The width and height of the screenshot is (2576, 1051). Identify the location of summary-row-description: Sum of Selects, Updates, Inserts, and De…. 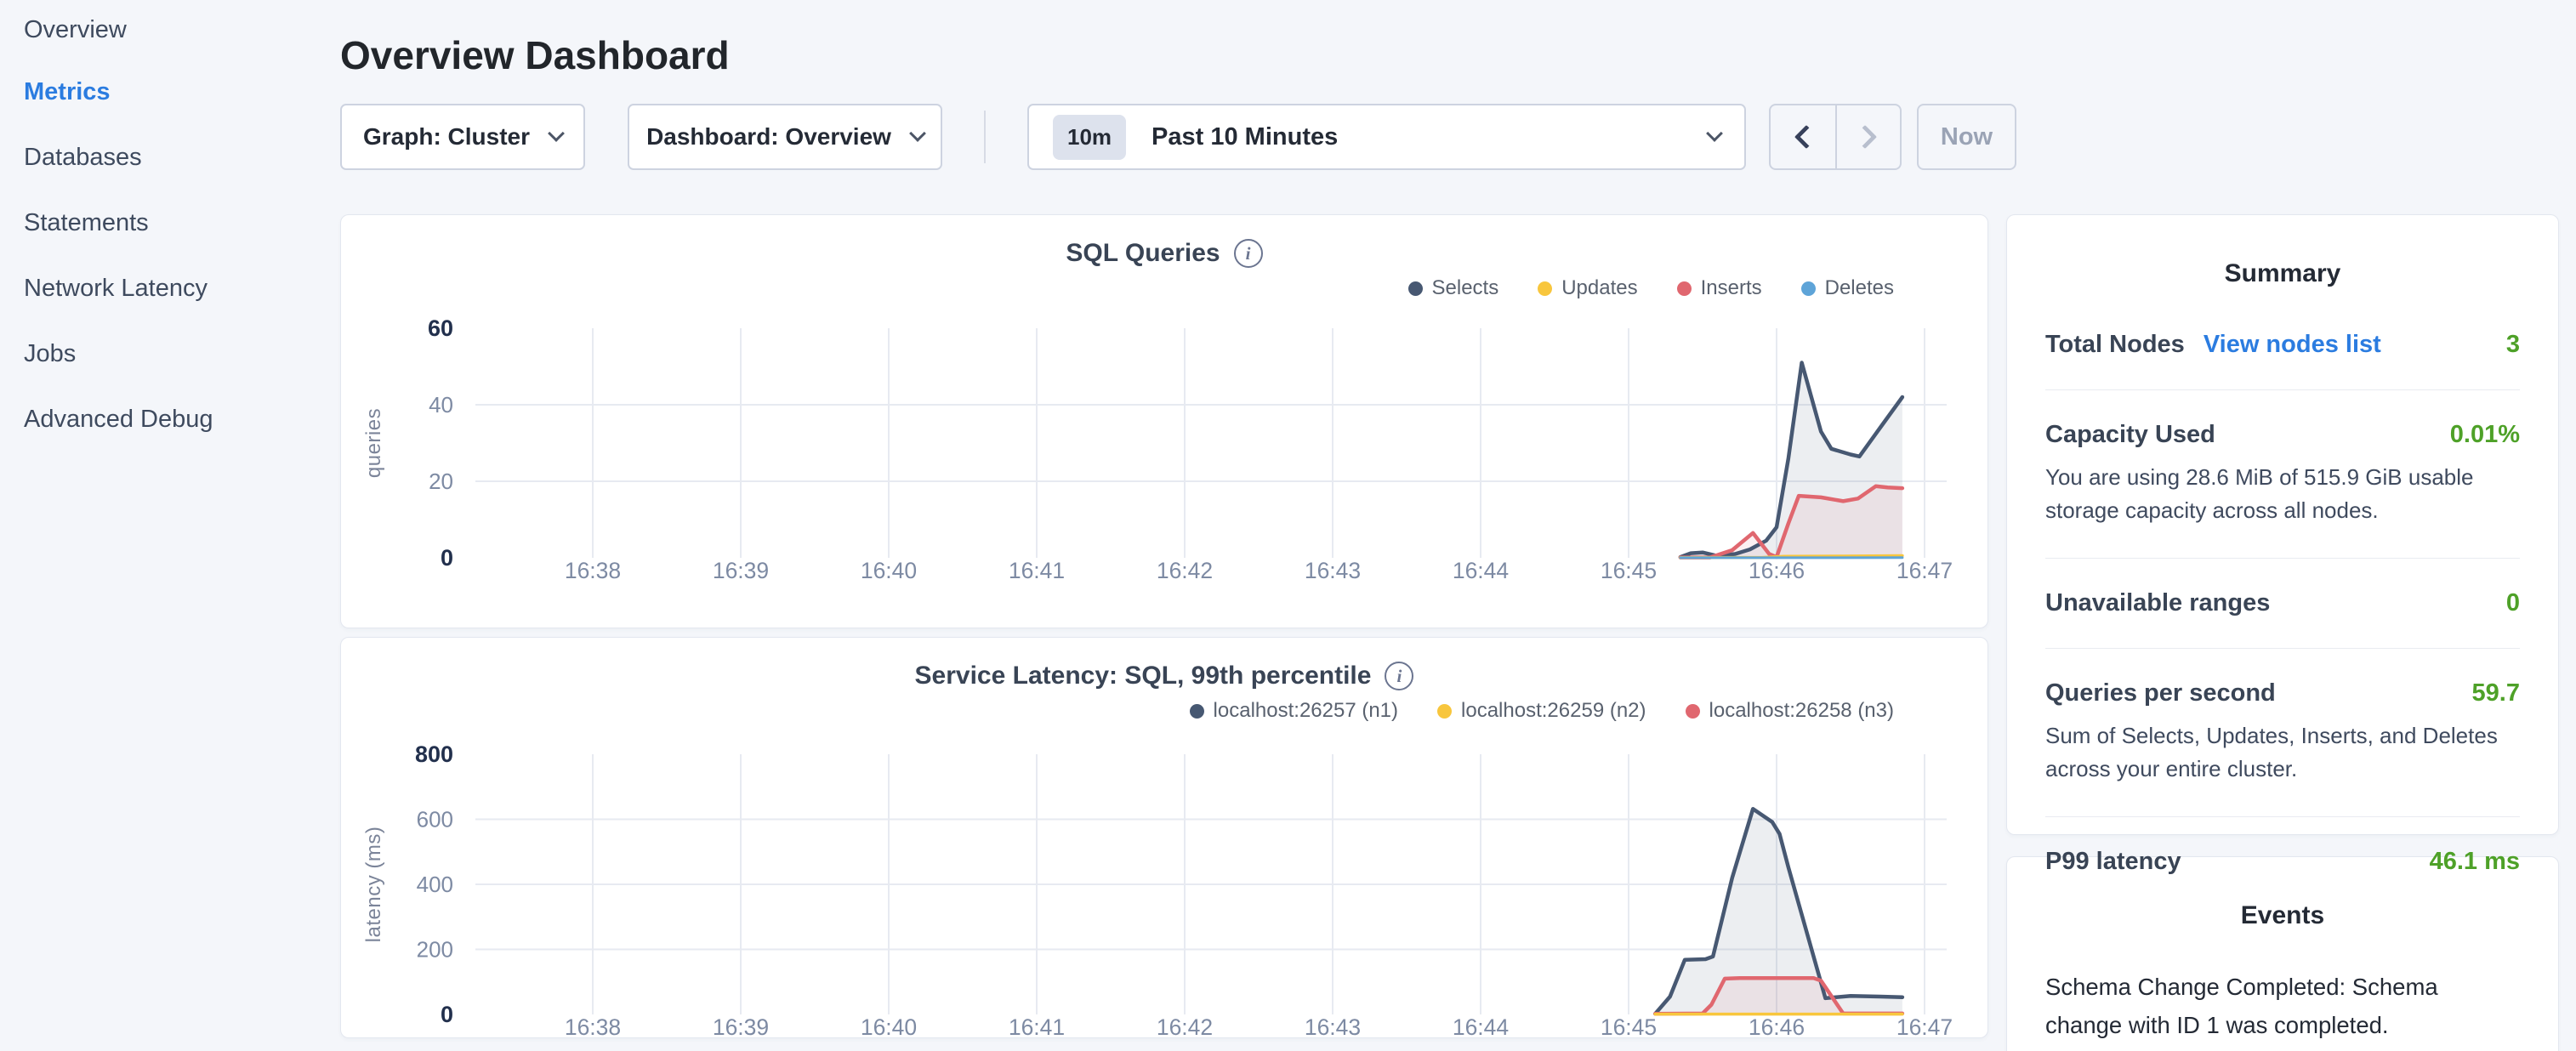
(2271, 752).